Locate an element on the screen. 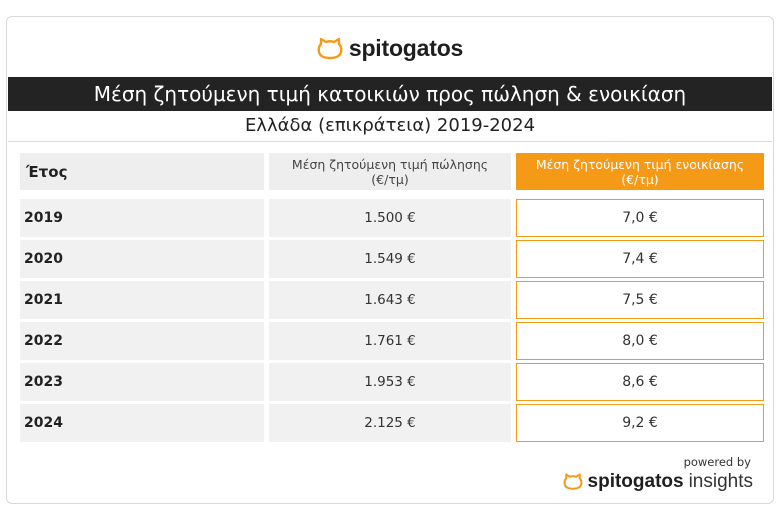 This screenshot has height=520, width=780. cell-sale-price: 1.500 € is located at coordinates (390, 218).